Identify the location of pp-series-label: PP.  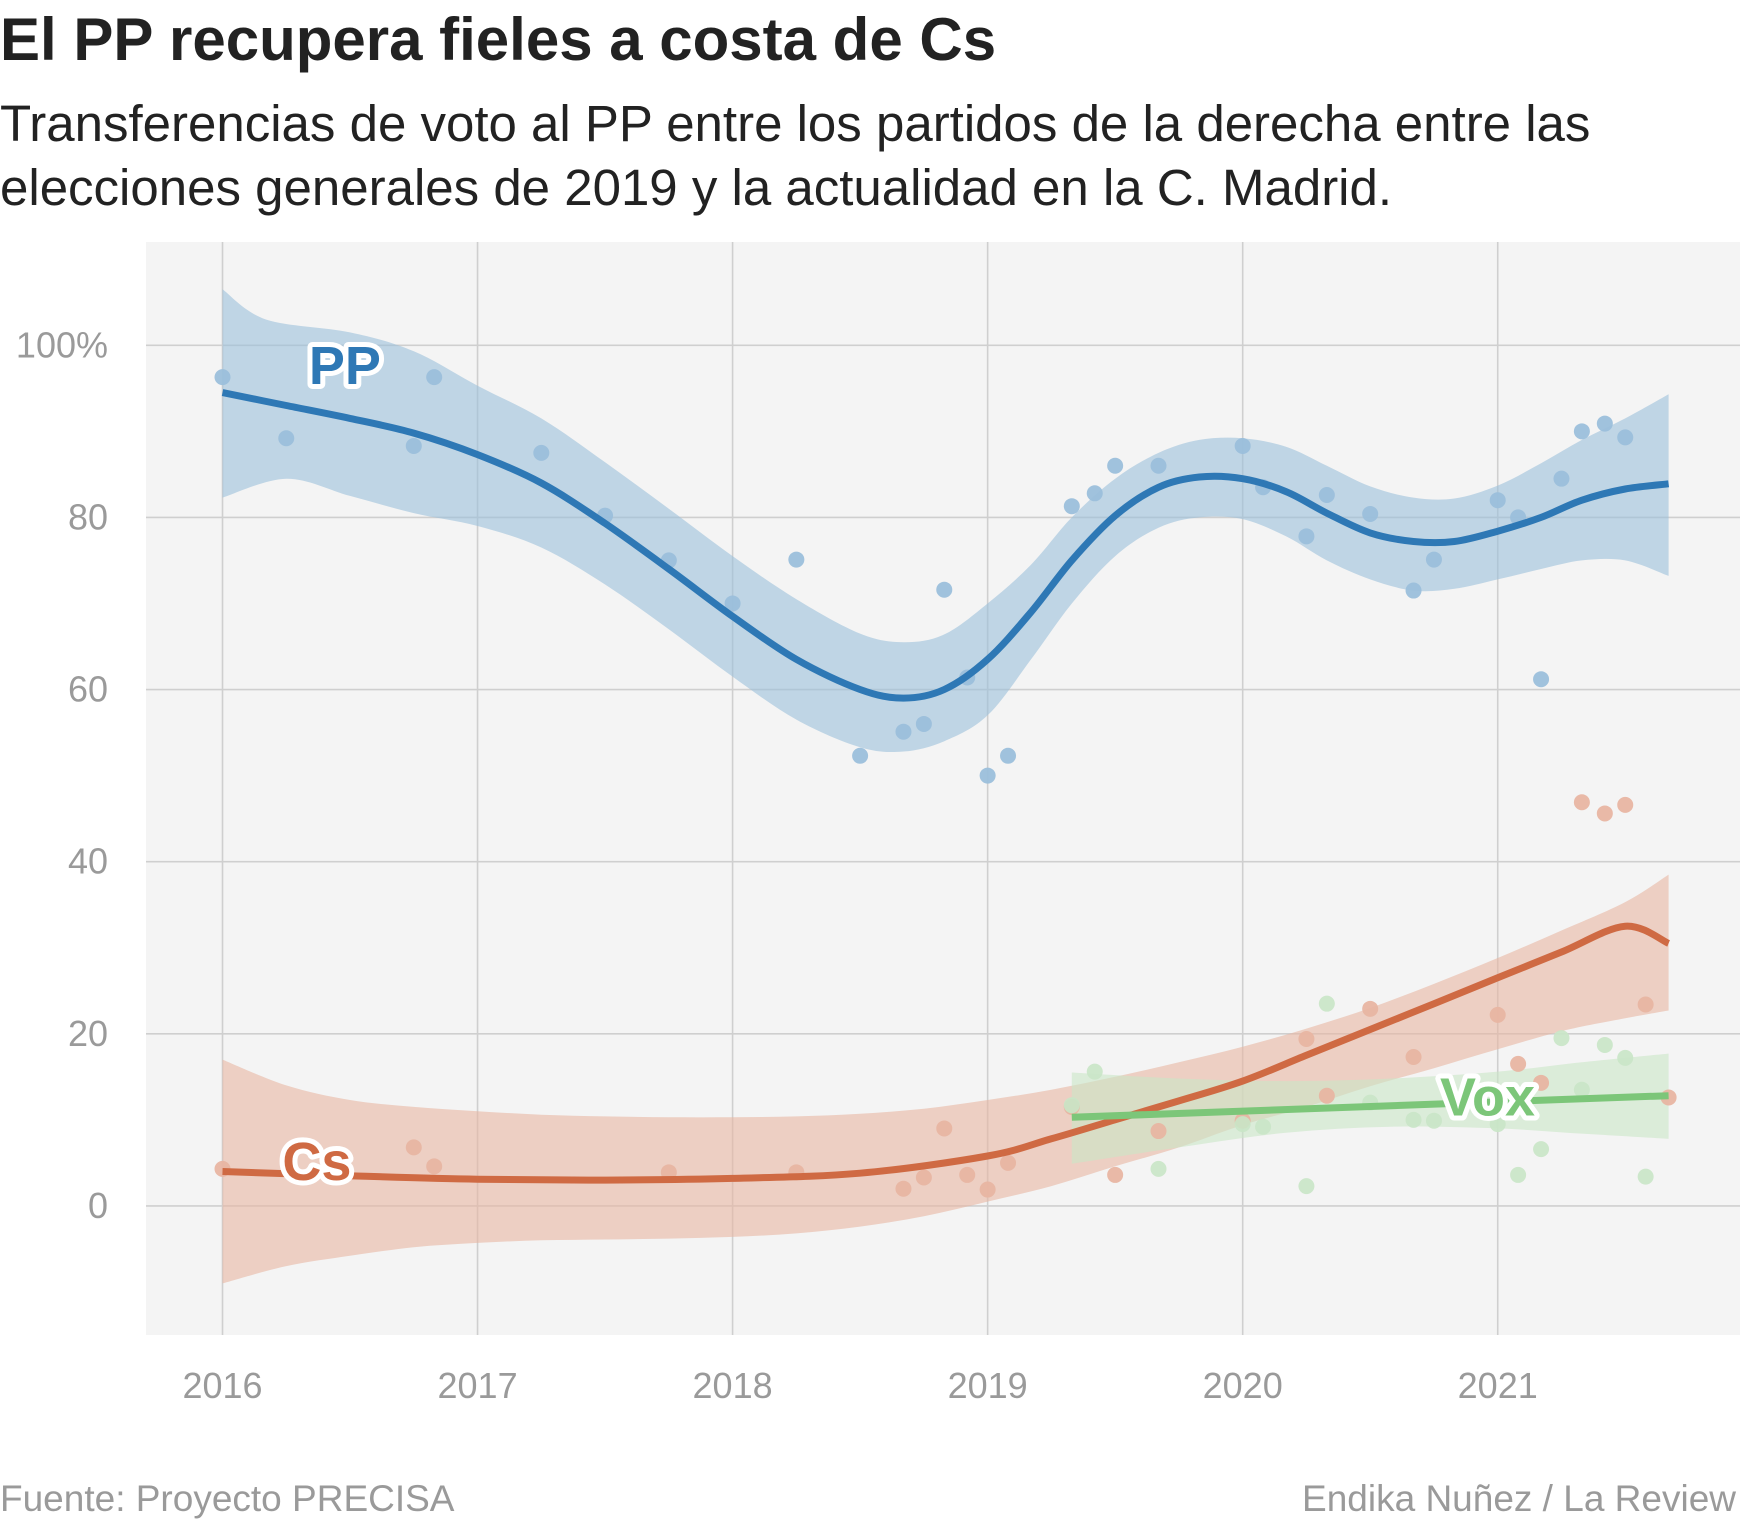
(345, 366).